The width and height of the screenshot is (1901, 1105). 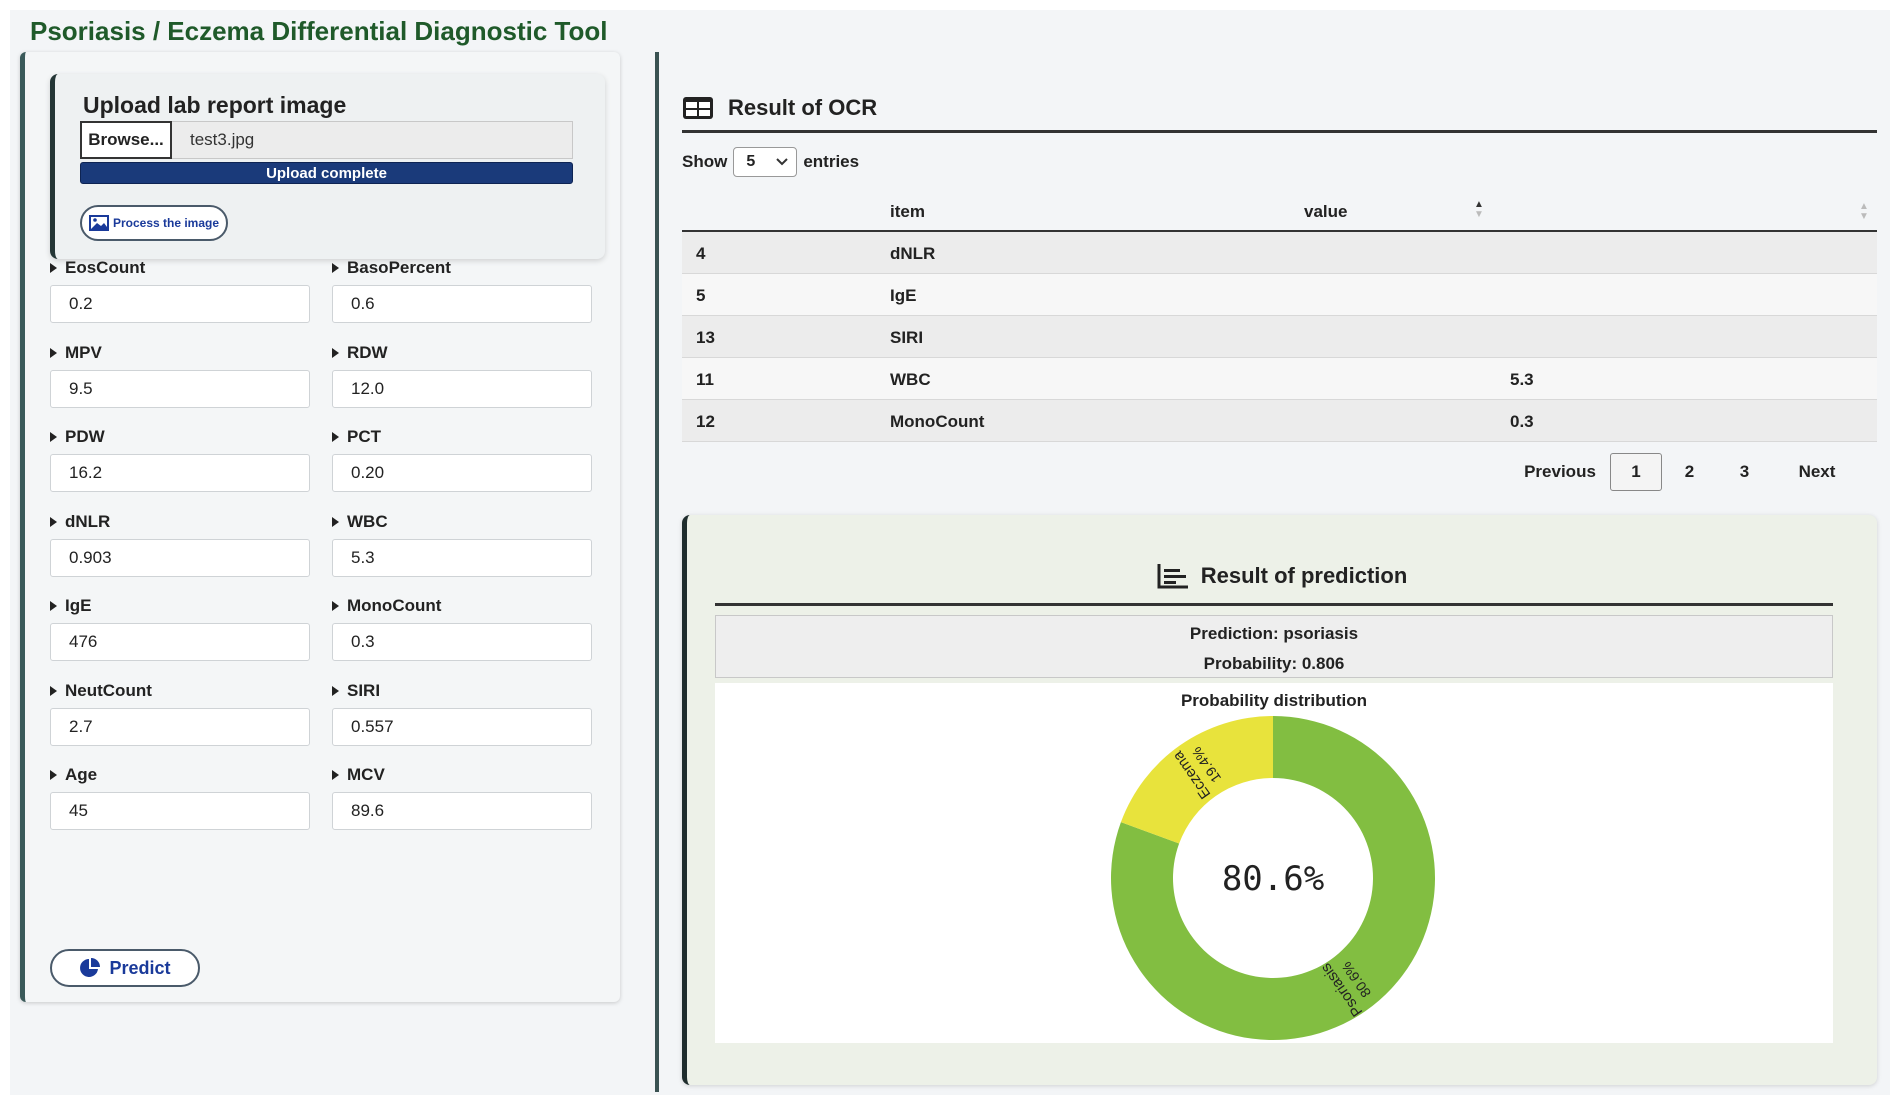 What do you see at coordinates (90, 967) in the screenshot?
I see `pie-chart-icon` at bounding box center [90, 967].